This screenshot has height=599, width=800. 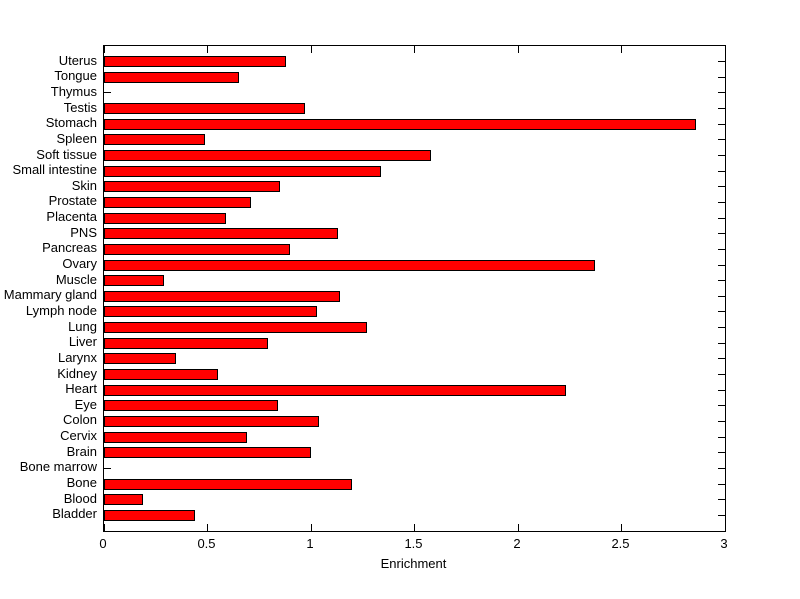 What do you see at coordinates (186, 343) in the screenshot?
I see `bar-liver` at bounding box center [186, 343].